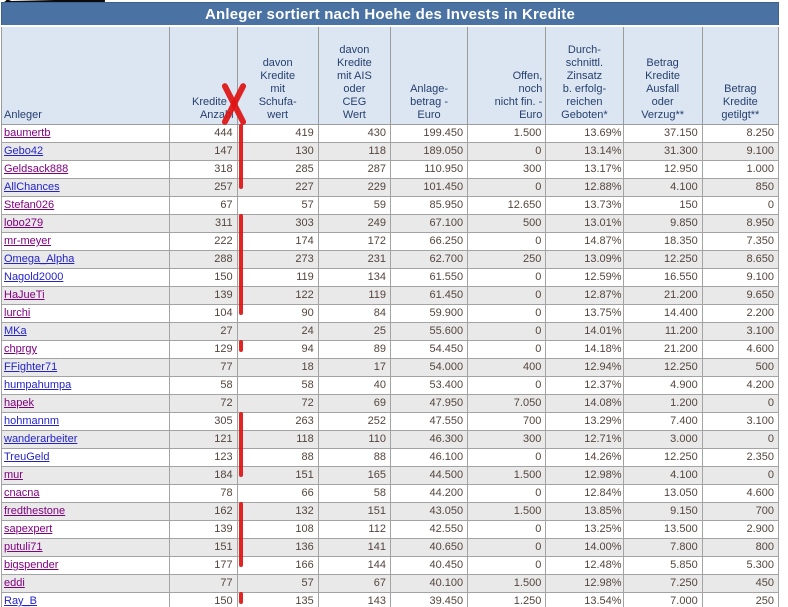 The height and width of the screenshot is (607, 788). Describe the element at coordinates (740, 457) in the screenshot. I see `cell-betrag-getilgt: 2.350` at that location.